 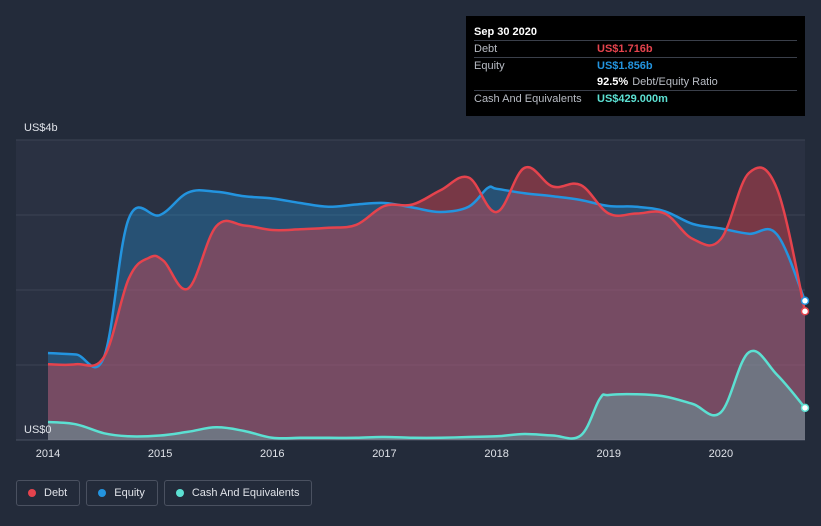 I want to click on legend: Debt Equity Cash And Equivalents, so click(x=164, y=493).